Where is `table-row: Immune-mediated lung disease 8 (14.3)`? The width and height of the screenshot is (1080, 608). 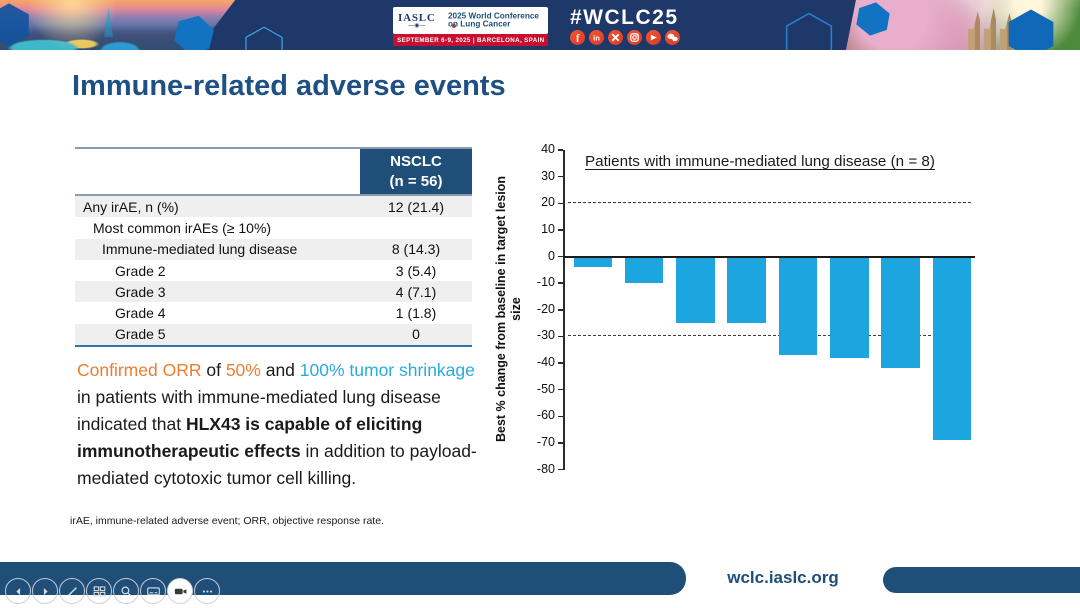
table-row: Immune-mediated lung disease 8 (14.3) is located at coordinates (273, 249).